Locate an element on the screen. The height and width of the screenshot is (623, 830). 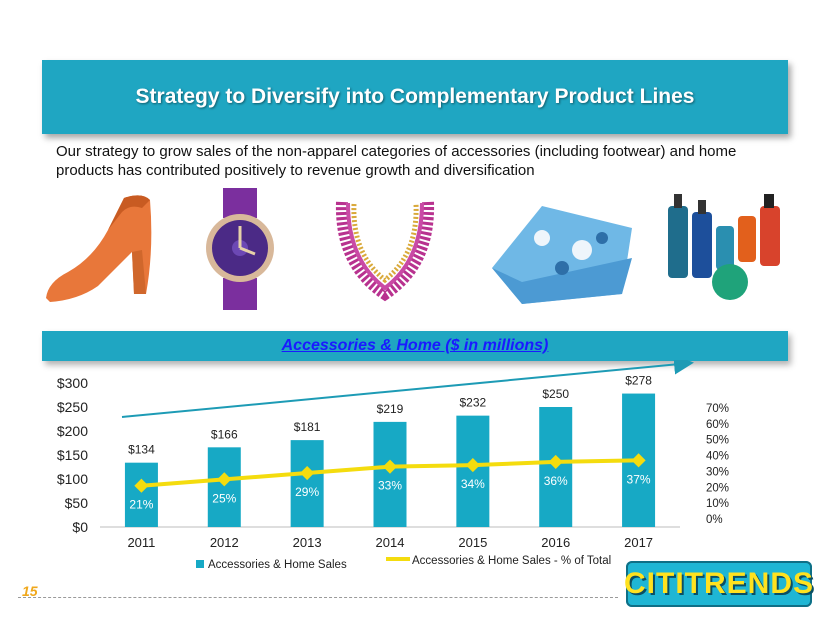
percent-label: 29% is located at coordinates (307, 492).